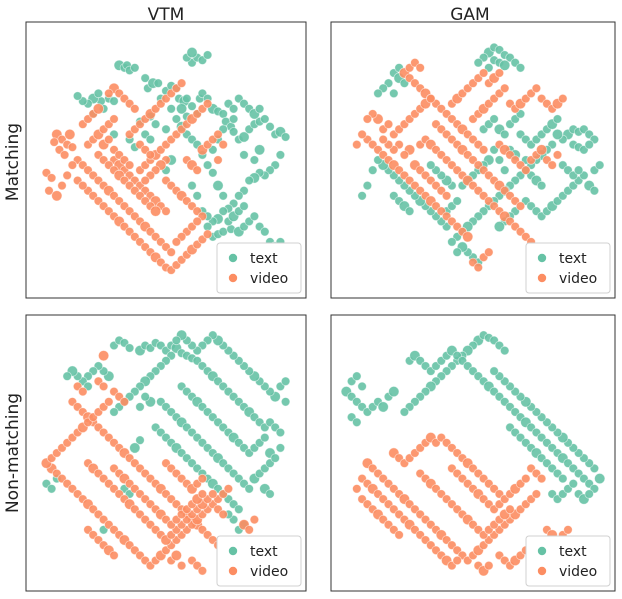 This screenshot has height=599, width=622. I want to click on column-title-gam: GAM, so click(469, 15).